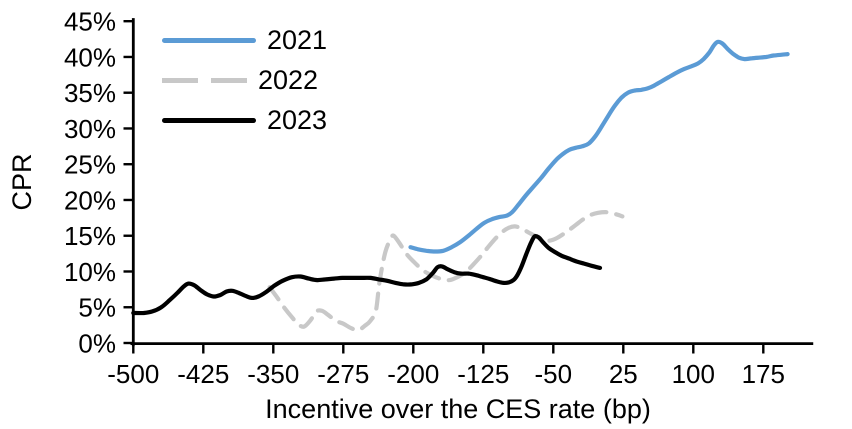 The height and width of the screenshot is (429, 852). I want to click on y-tick-label: 35%, so click(90, 93).